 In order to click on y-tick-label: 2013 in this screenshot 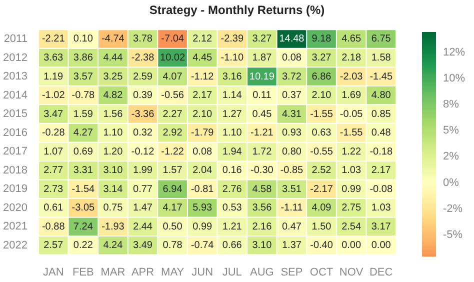, I will do `click(15, 76)`.